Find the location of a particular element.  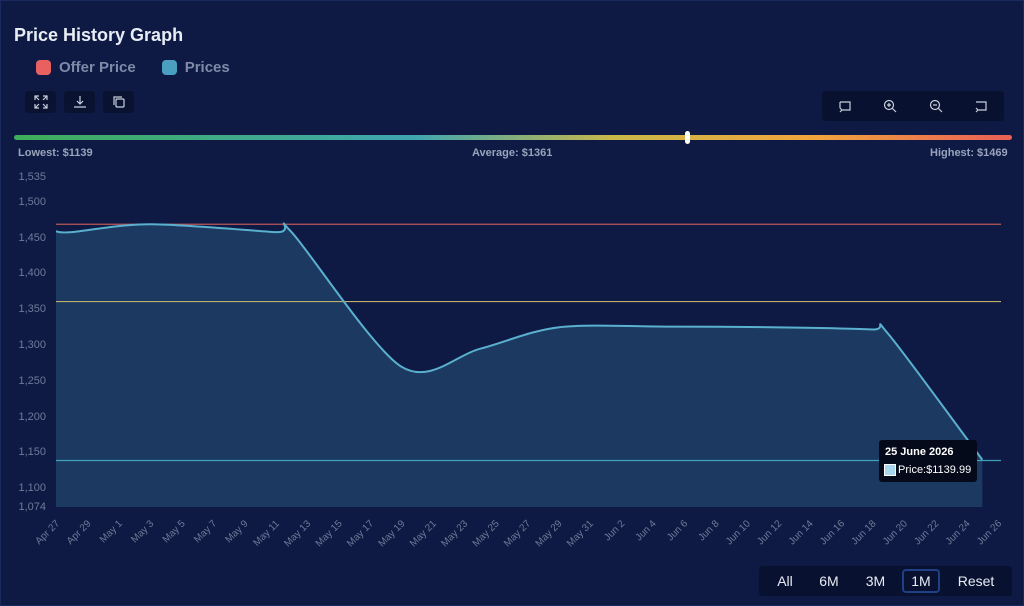

zoom-toolbar is located at coordinates (913, 106).